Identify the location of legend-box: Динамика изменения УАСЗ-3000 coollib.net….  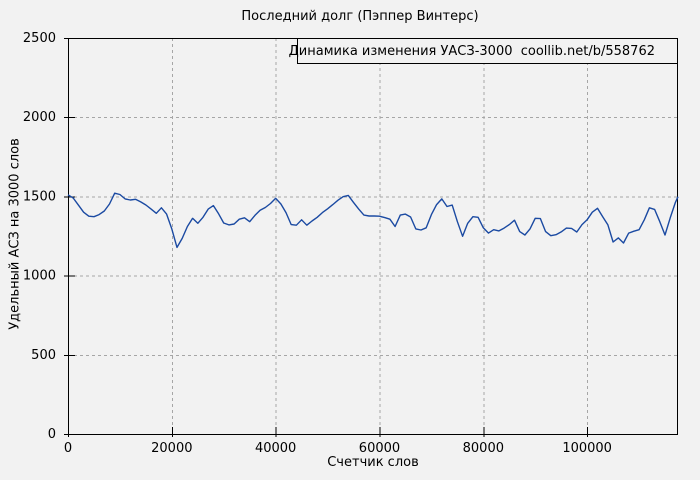
(483, 51).